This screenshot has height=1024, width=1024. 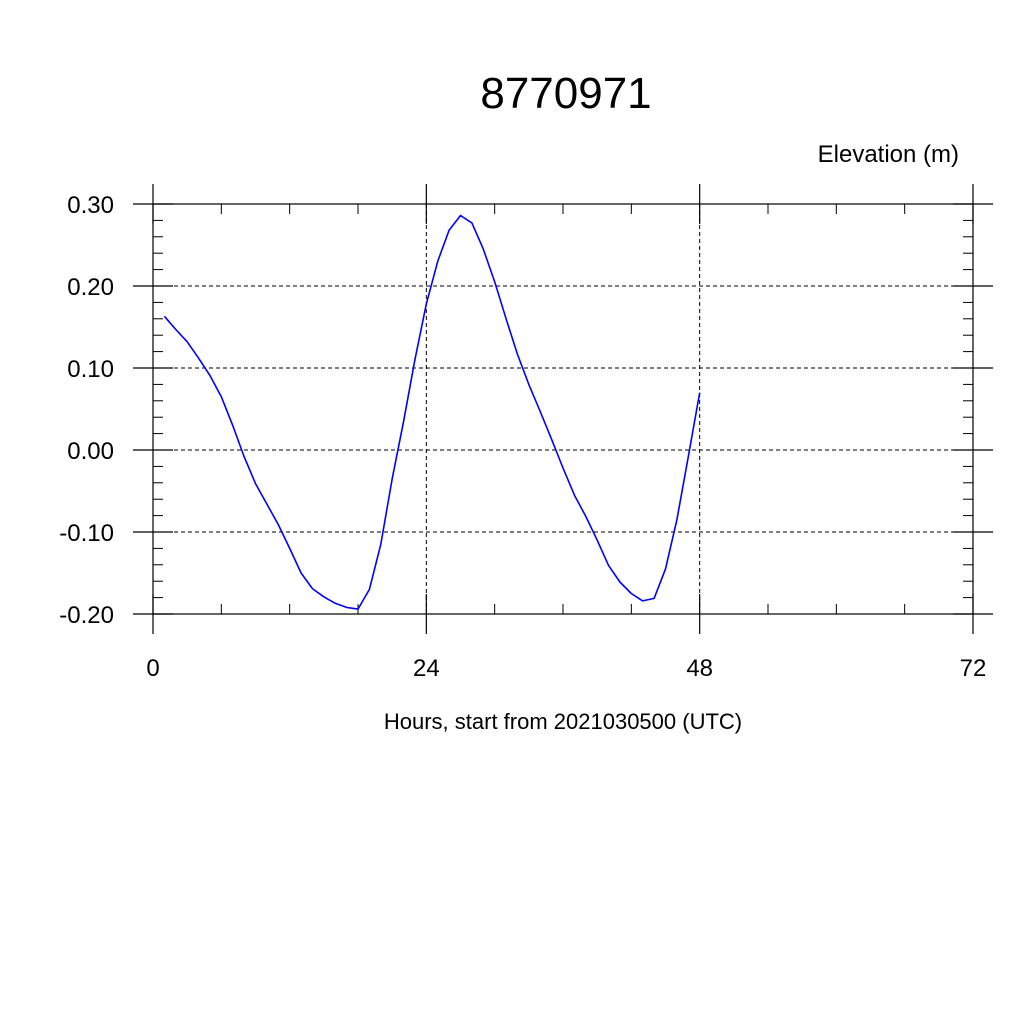 I want to click on x-tick-label: 0, so click(x=152, y=668).